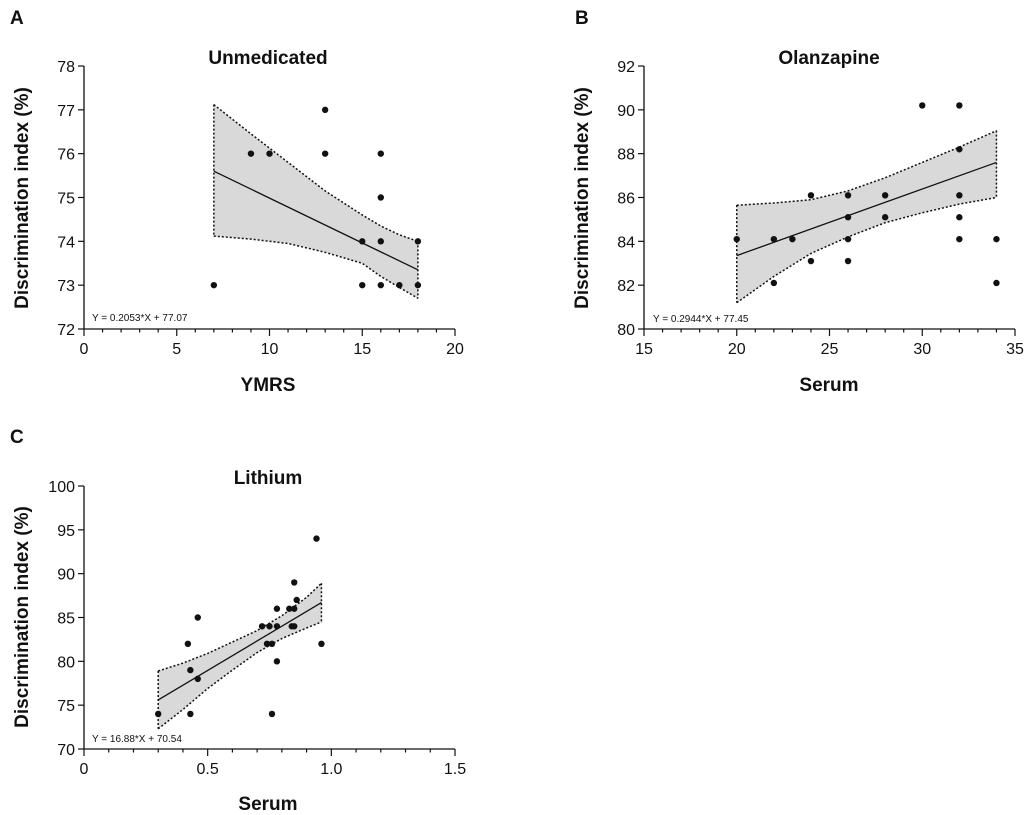 This screenshot has width=1025, height=815. Describe the element at coordinates (644, 349) in the screenshot. I see `panel-b-x-tick-label: 15` at that location.